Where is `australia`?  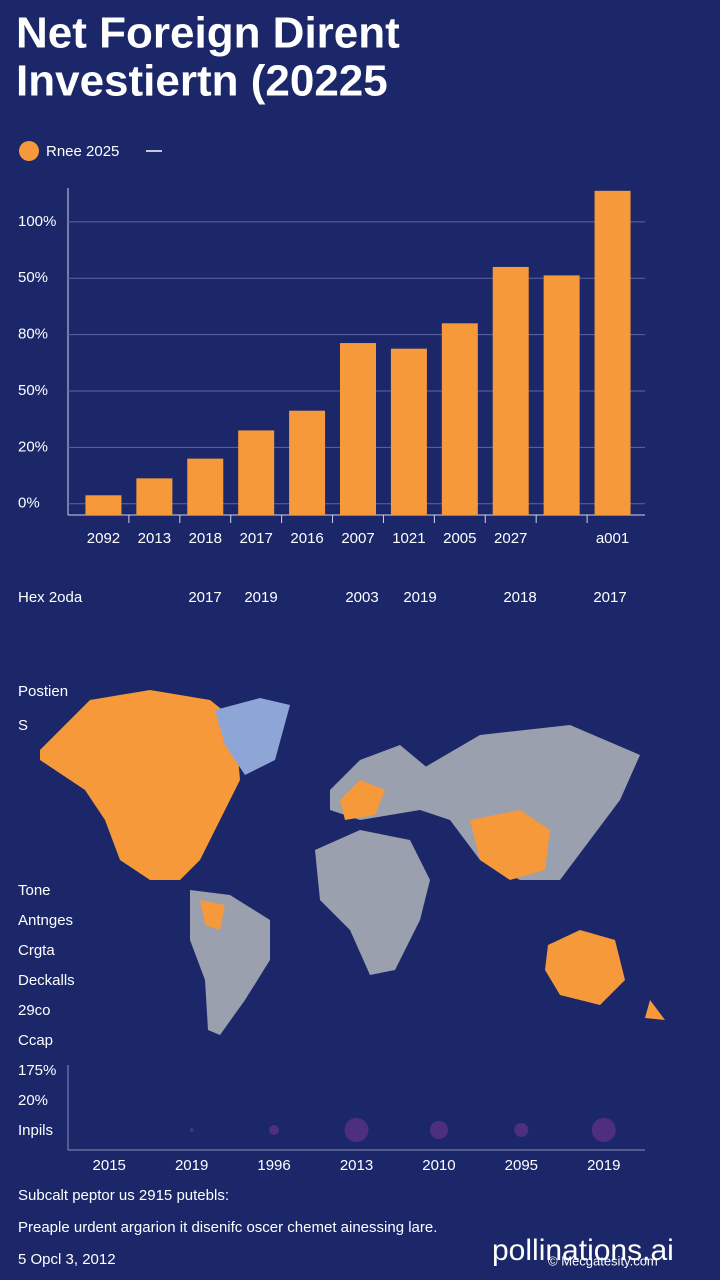 australia is located at coordinates (585, 967).